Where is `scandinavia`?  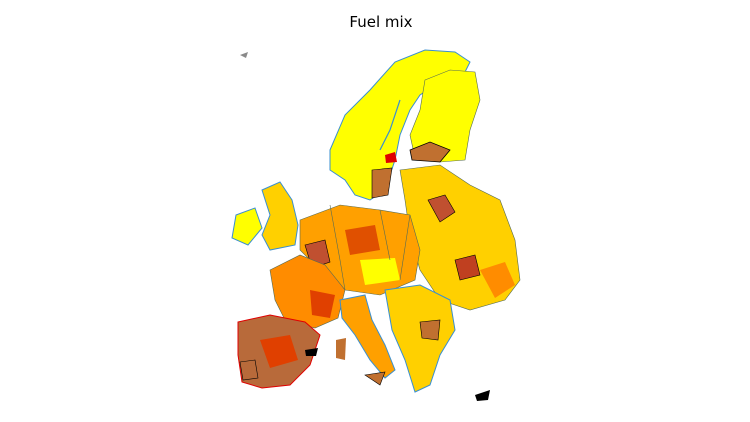 scandinavia is located at coordinates (400, 125).